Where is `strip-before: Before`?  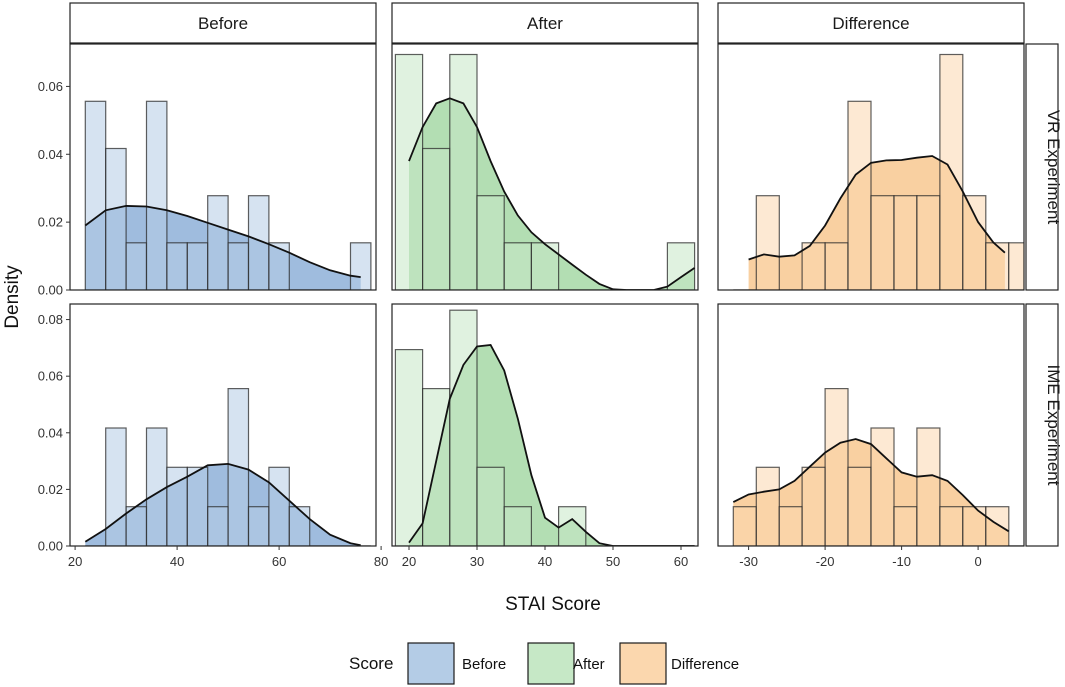 strip-before: Before is located at coordinates (223, 23).